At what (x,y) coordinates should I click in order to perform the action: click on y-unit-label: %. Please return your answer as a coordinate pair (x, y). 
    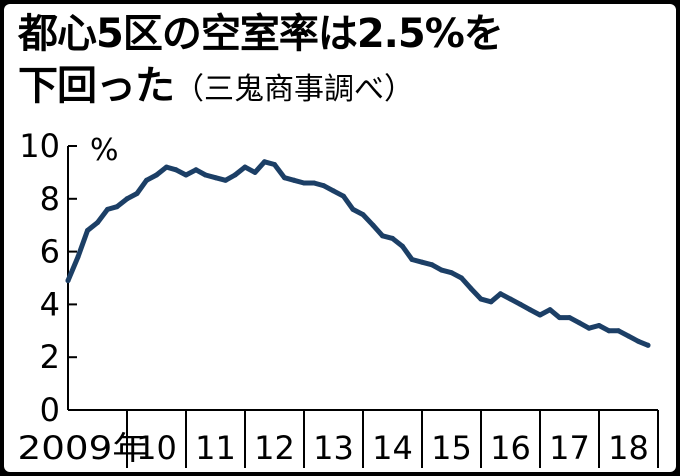
    Looking at the image, I should click on (104, 150).